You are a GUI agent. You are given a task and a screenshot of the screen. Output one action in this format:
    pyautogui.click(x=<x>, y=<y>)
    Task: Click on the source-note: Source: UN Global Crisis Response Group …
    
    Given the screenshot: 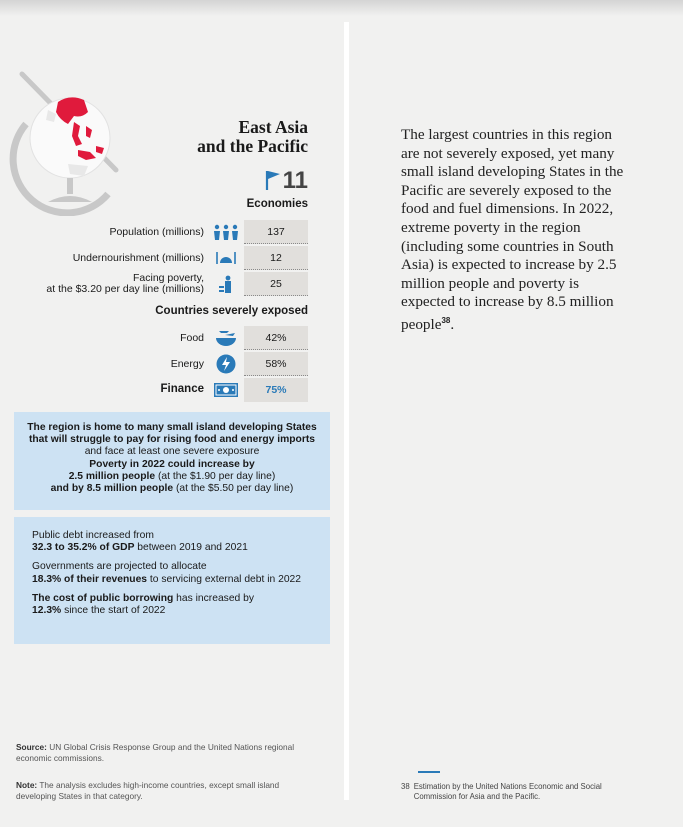 What is the action you would take?
    pyautogui.click(x=166, y=753)
    